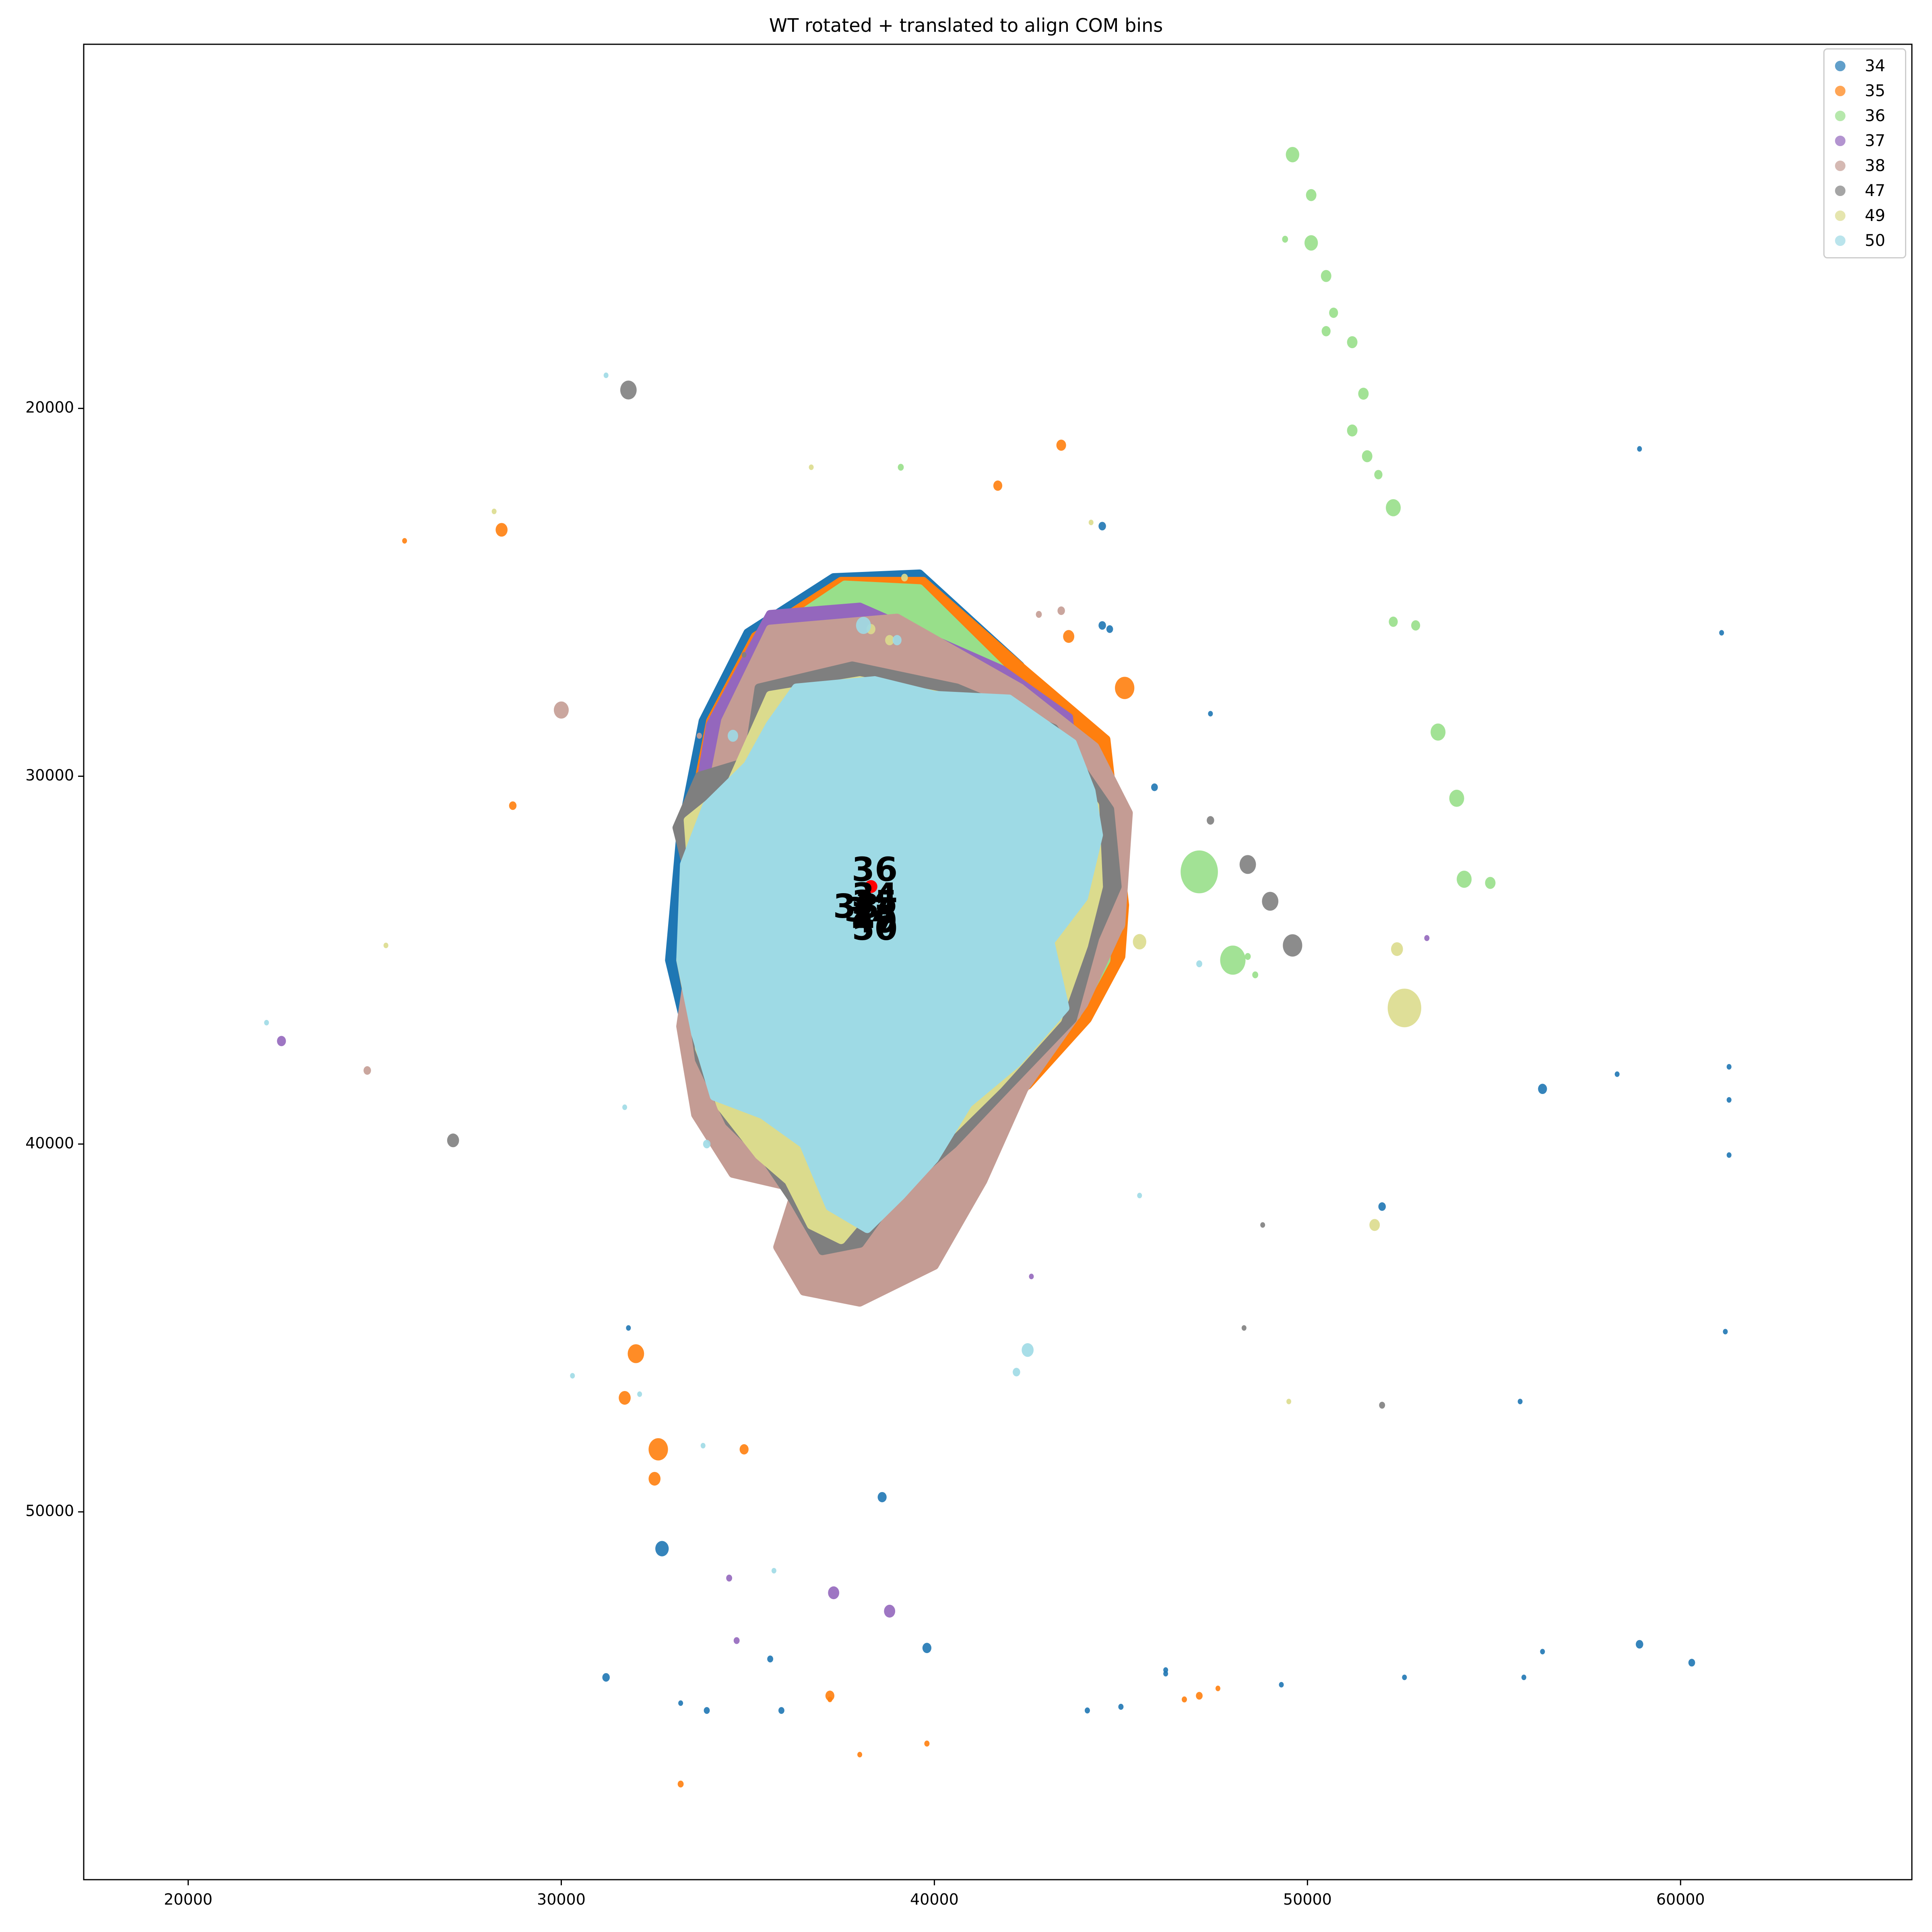 The image size is (1932, 1932). I want to click on legend-item-37: 37, so click(1865, 140).